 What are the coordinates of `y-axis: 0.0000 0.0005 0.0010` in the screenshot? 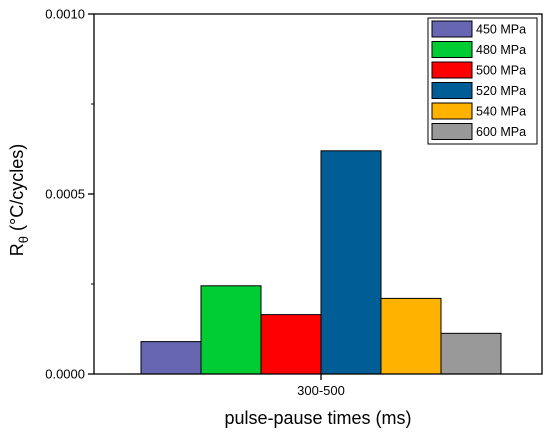 It's located at (69, 194).